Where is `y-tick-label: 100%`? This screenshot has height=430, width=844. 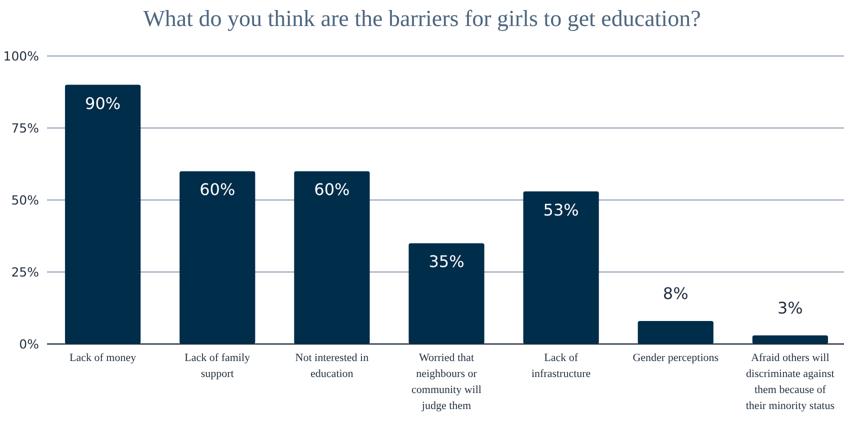 y-tick-label: 100% is located at coordinates (21, 56).